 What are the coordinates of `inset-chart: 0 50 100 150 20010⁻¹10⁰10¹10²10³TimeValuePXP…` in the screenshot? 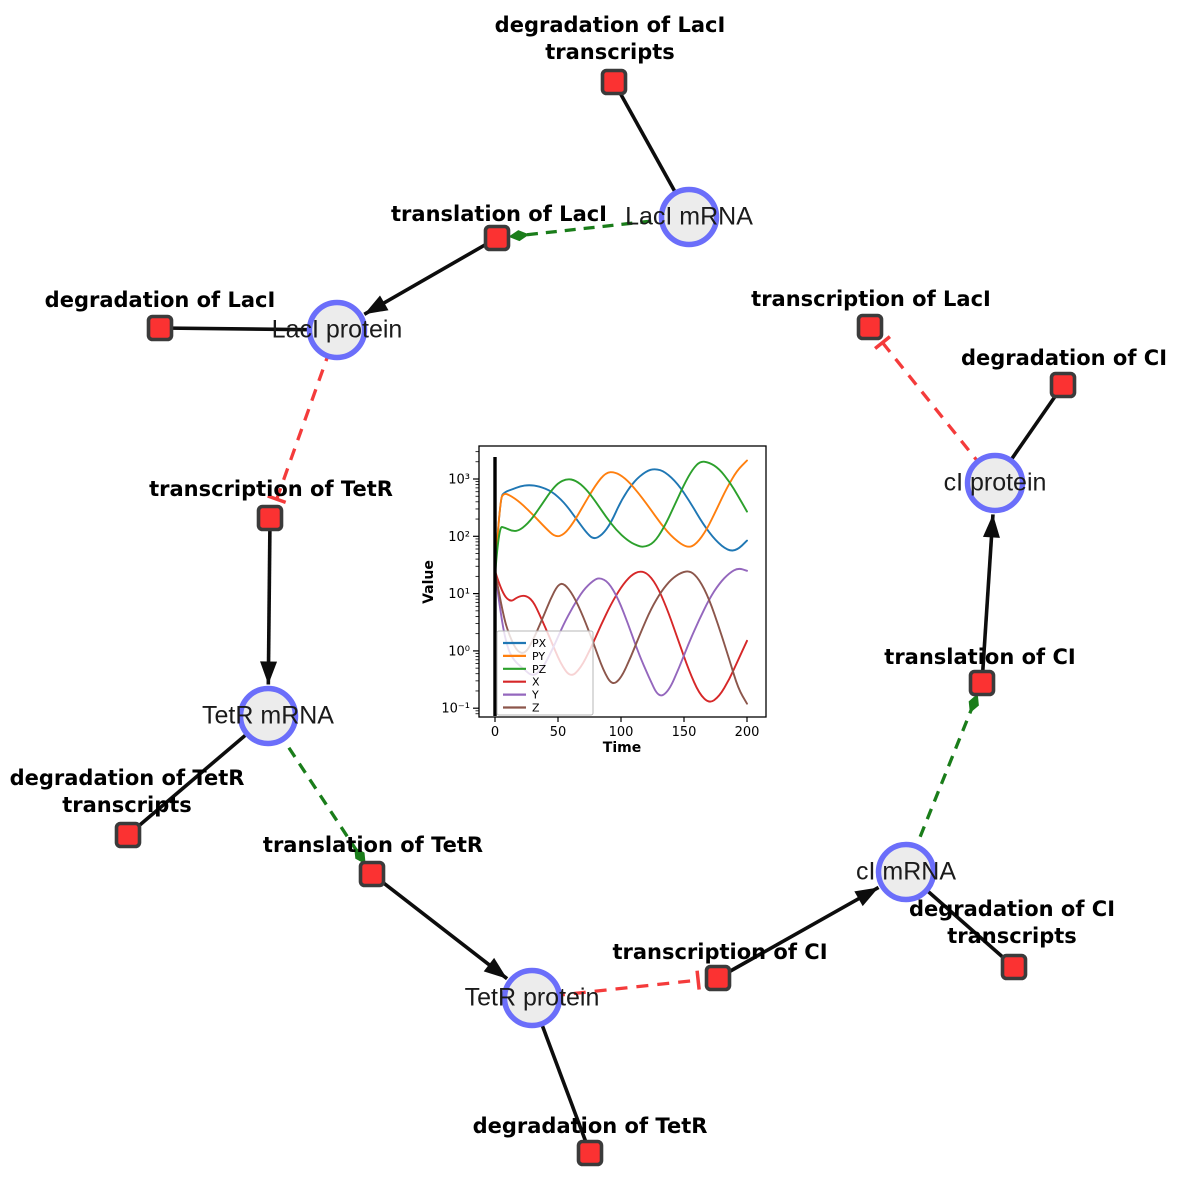 It's located at (598, 601).